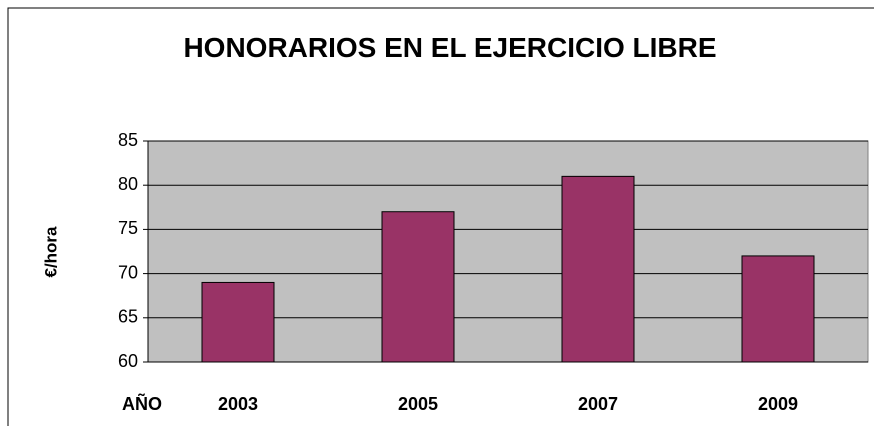 The image size is (874, 426). I want to click on y-tick-label: 70, so click(128, 272).